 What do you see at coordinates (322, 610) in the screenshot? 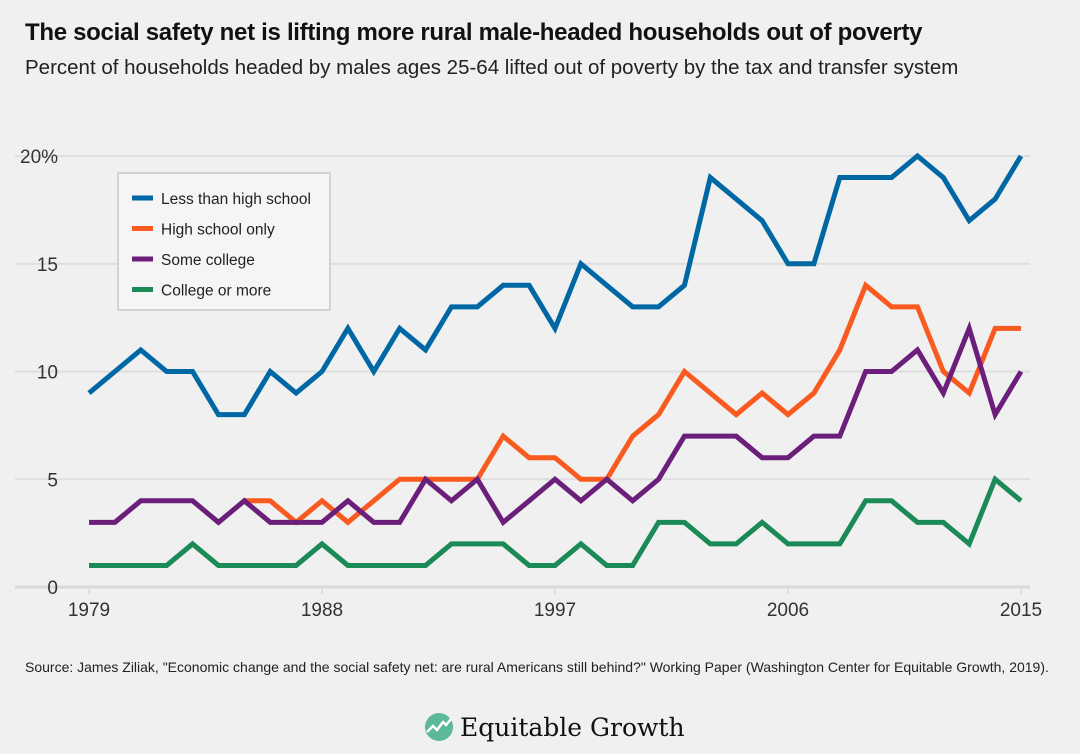
I see `x-tick-label: 1988` at bounding box center [322, 610].